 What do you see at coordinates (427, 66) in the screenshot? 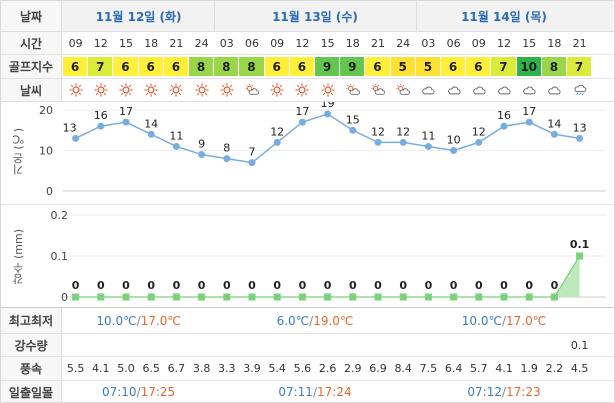
I see `golf-index-cell: 5` at bounding box center [427, 66].